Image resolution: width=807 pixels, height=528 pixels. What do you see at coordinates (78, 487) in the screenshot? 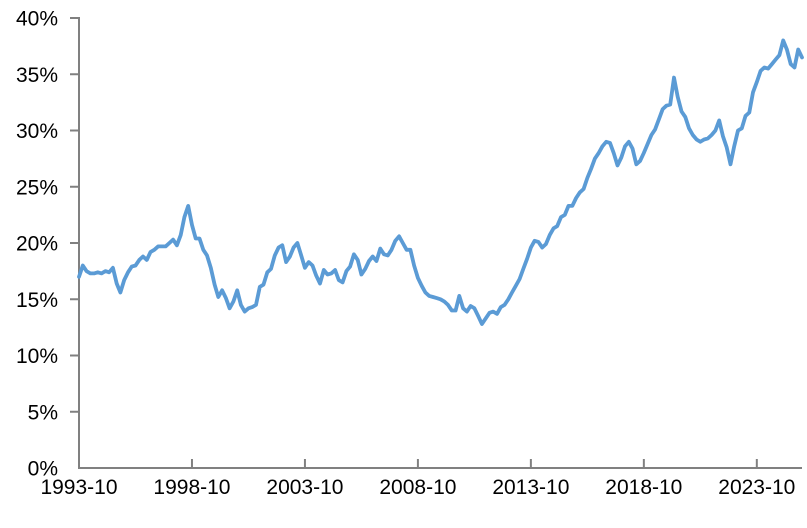
I see `x-tick-label: 1993-10` at bounding box center [78, 487].